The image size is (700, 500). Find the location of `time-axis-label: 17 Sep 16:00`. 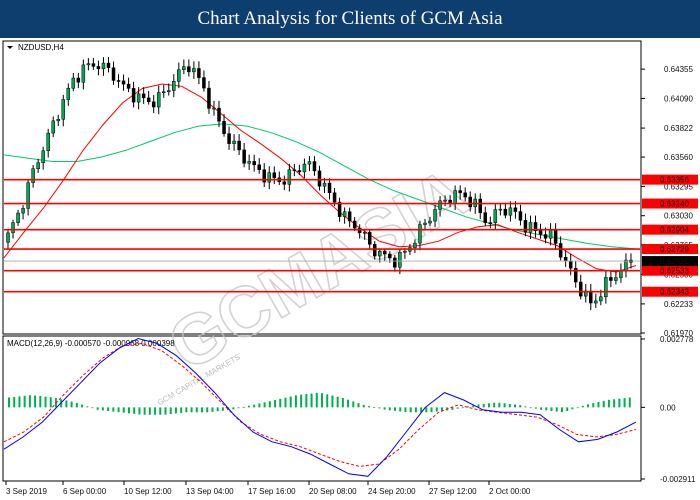

time-axis-label: 17 Sep 16:00 is located at coordinates (272, 491).